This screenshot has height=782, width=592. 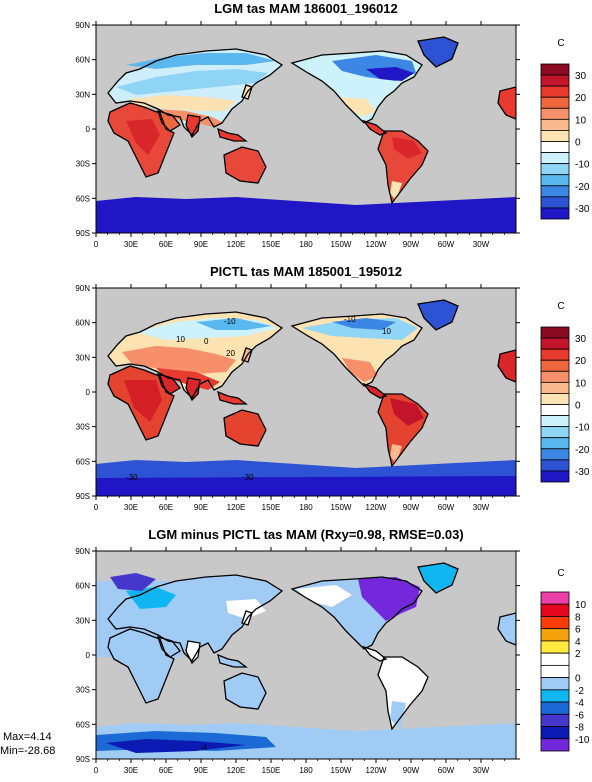 What do you see at coordinates (582, 209) in the screenshot?
I see `colorbar-label: -30` at bounding box center [582, 209].